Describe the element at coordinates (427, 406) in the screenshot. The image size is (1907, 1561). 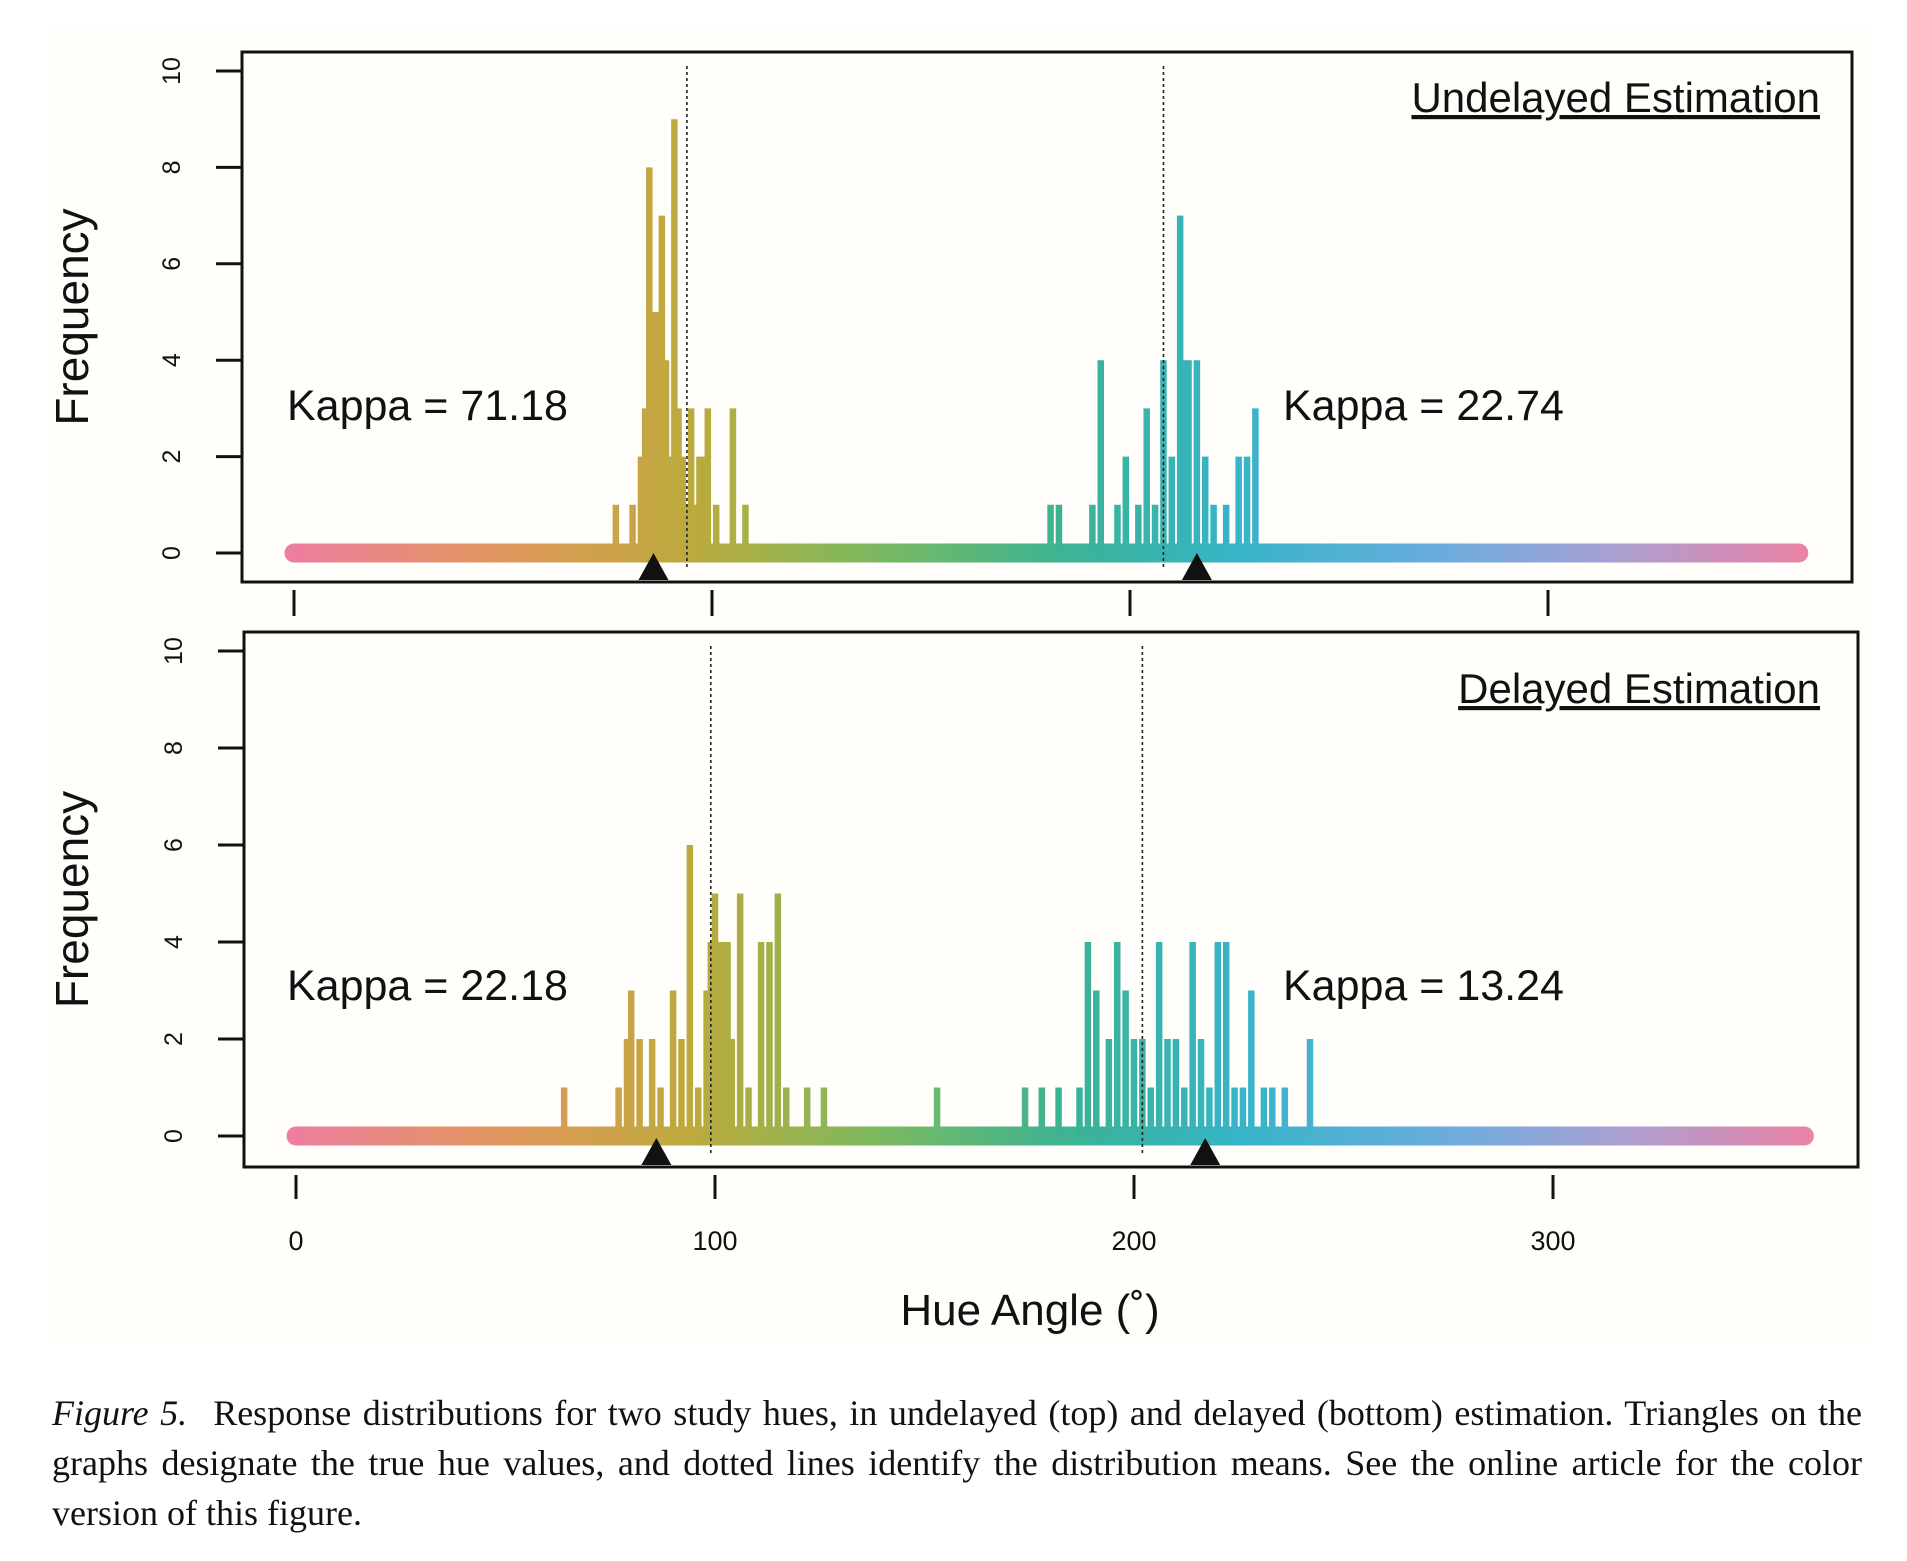
I see `kappa-annotation: Kappa = 71.18` at that location.